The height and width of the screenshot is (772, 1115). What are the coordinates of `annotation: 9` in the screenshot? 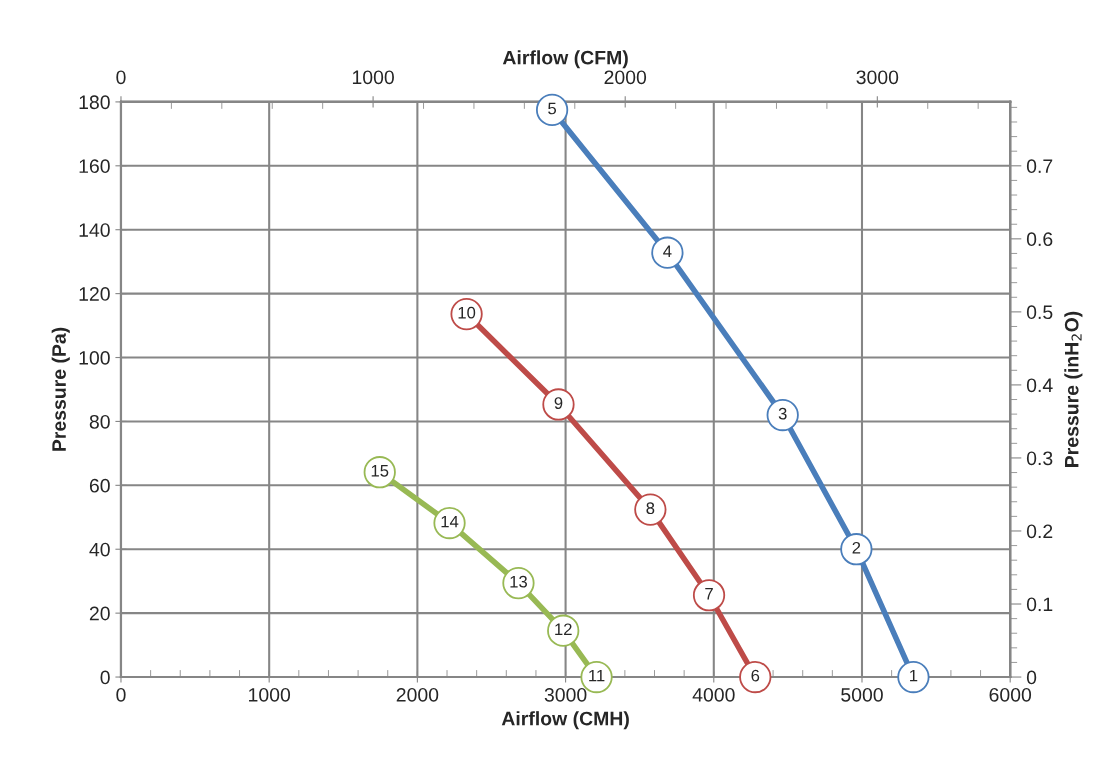 It's located at (558, 403).